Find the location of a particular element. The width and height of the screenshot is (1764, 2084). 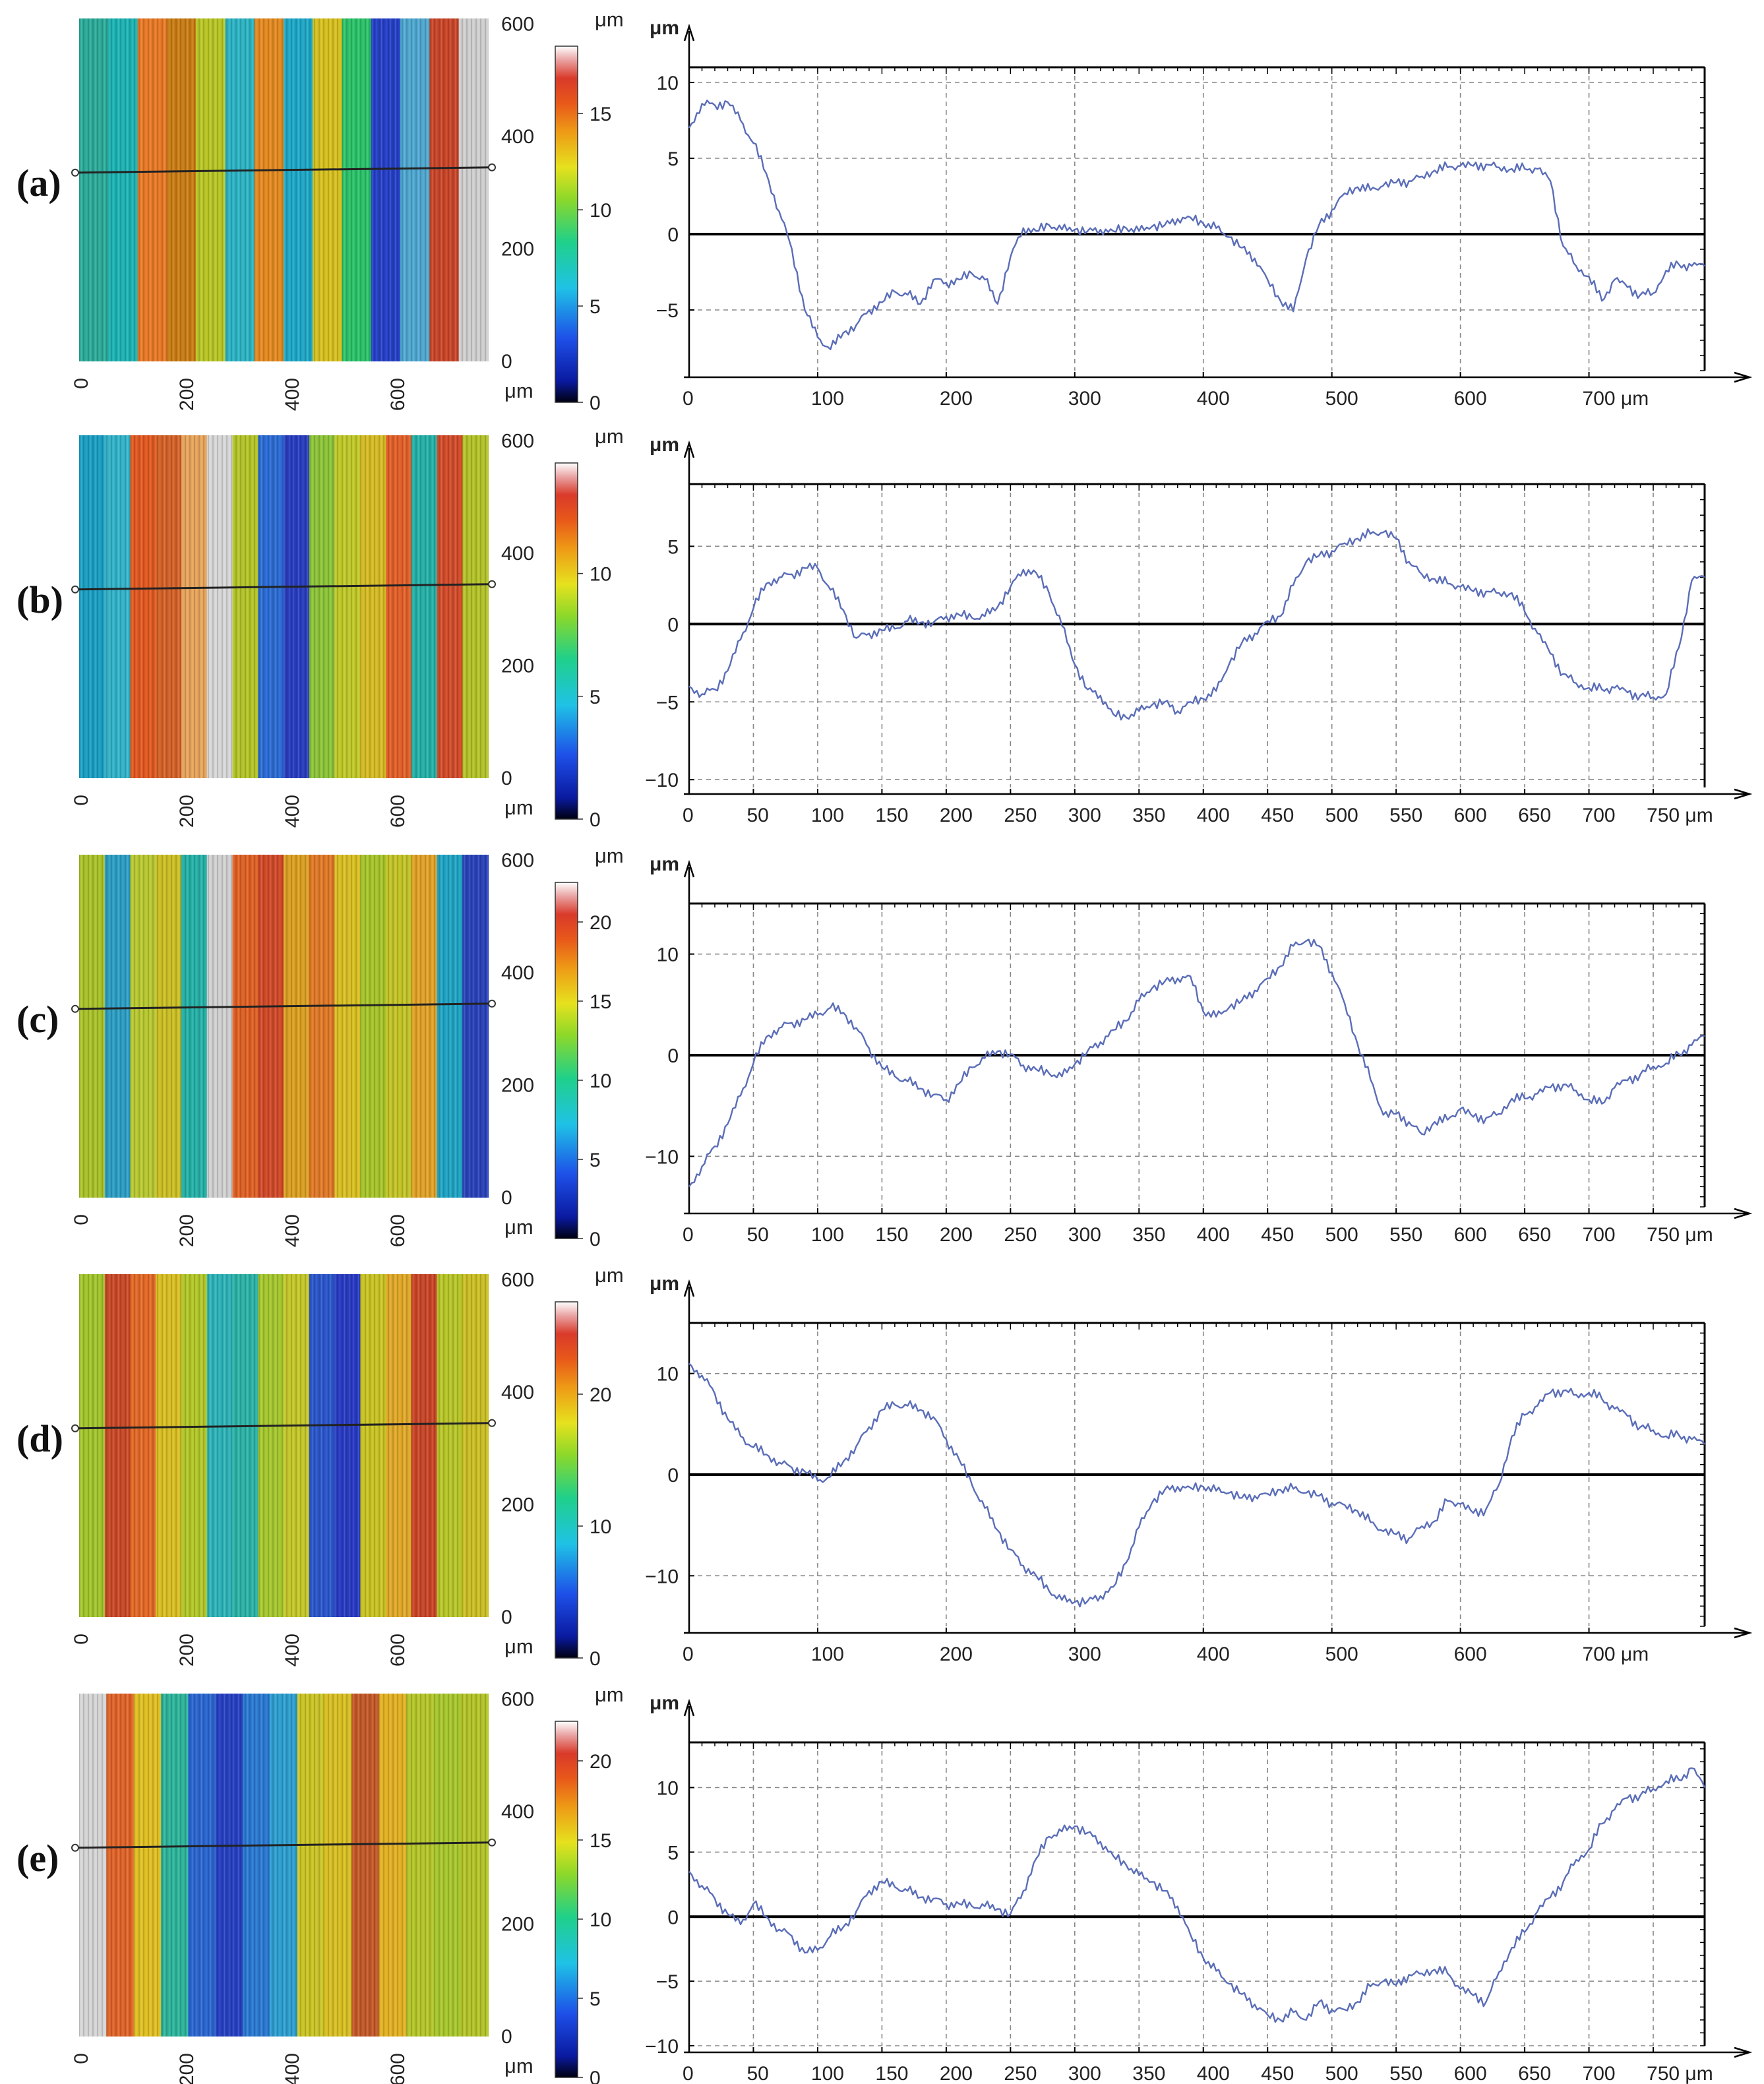

colorbar-tick: 5 is located at coordinates (595, 1160).